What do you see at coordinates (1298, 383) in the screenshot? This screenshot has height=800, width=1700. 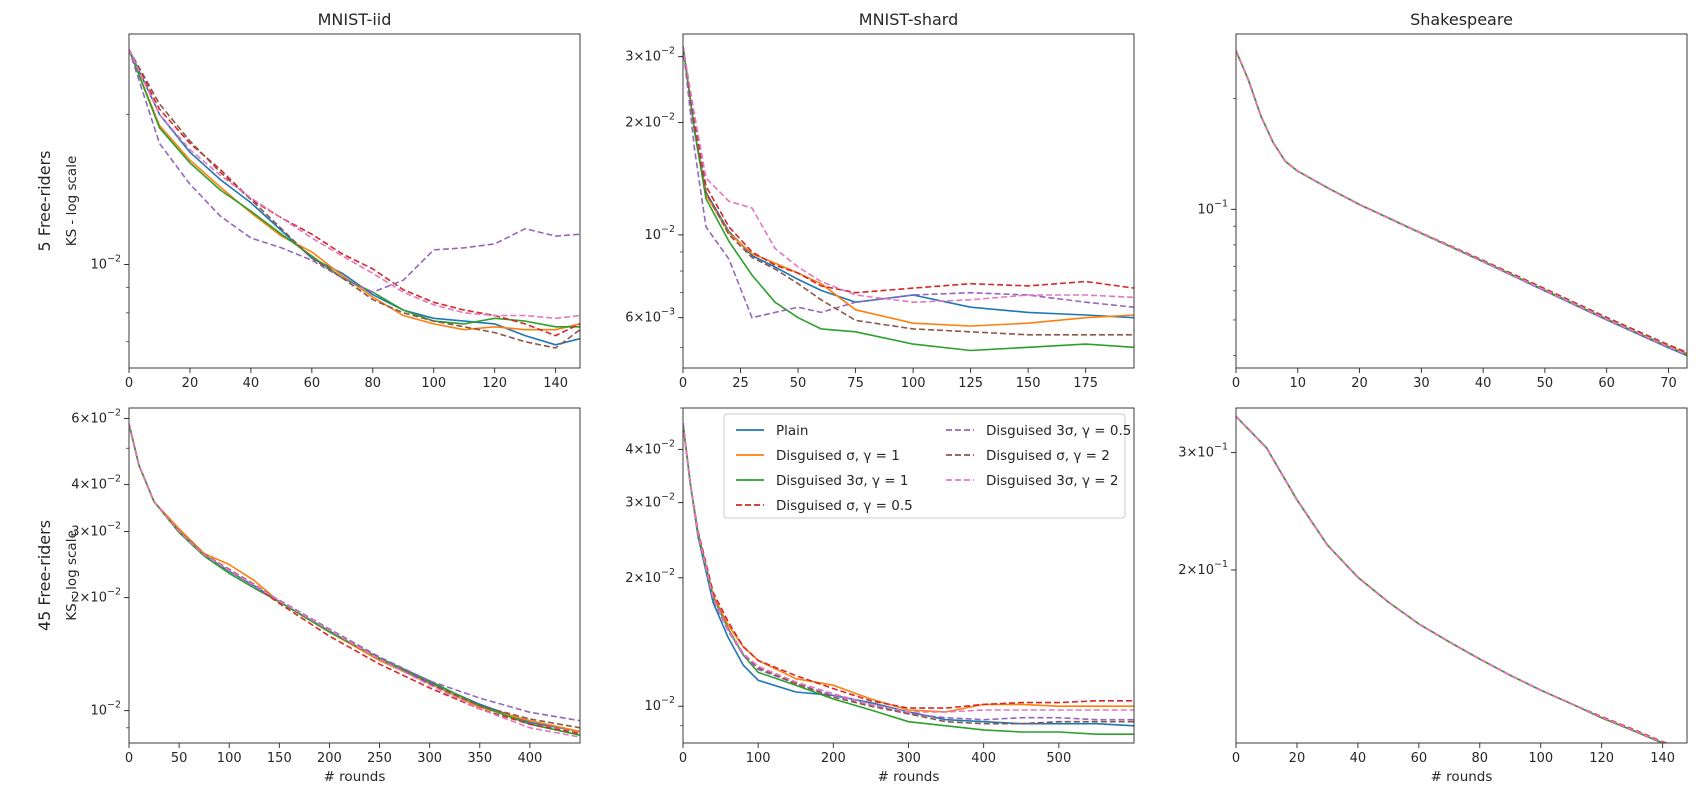 I see `x-tick-label: 10` at bounding box center [1298, 383].